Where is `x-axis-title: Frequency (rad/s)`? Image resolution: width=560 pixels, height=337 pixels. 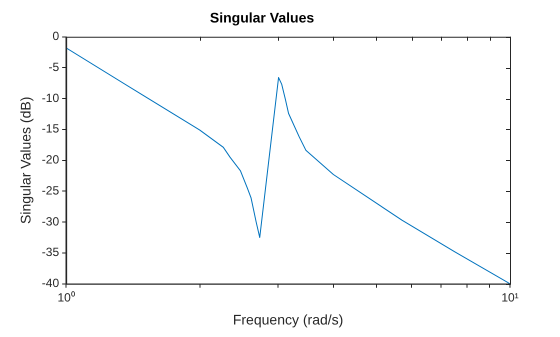
x-axis-title: Frequency (rad/s) is located at coordinates (288, 319).